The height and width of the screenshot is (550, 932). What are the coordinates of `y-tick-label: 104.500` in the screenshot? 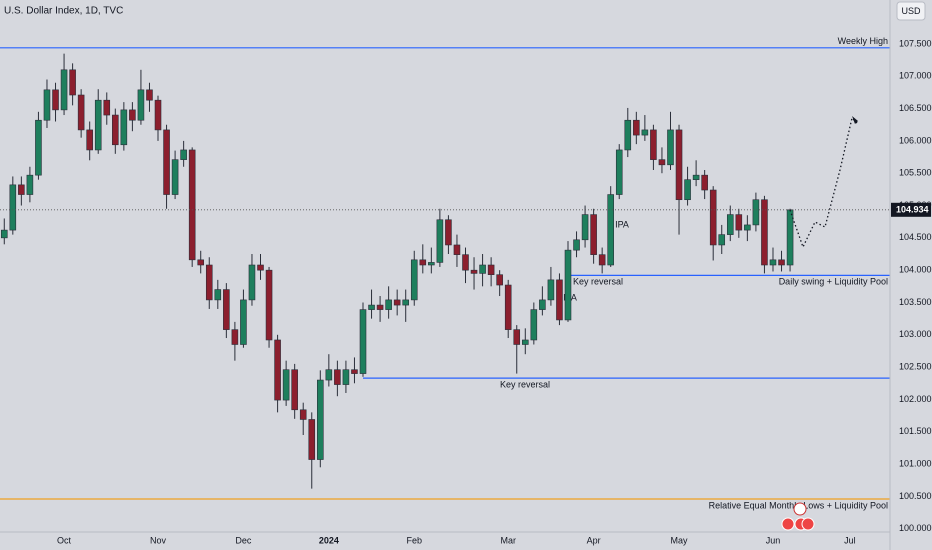 It's located at (915, 237).